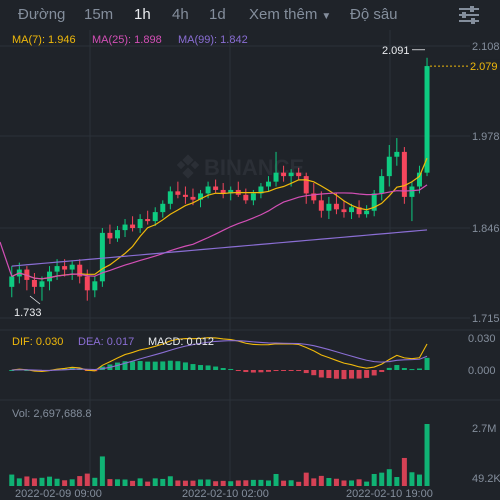 The height and width of the screenshot is (500, 500). I want to click on volume-label: Vol: 2,697,688.8, so click(52, 414).